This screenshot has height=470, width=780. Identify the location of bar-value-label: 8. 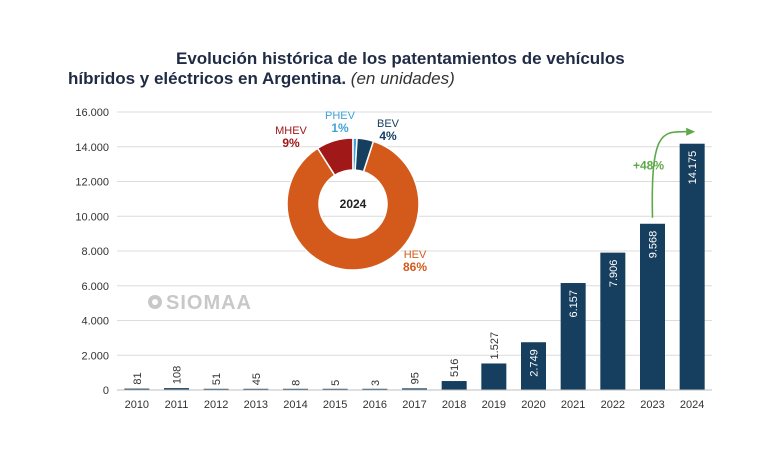
(297, 383).